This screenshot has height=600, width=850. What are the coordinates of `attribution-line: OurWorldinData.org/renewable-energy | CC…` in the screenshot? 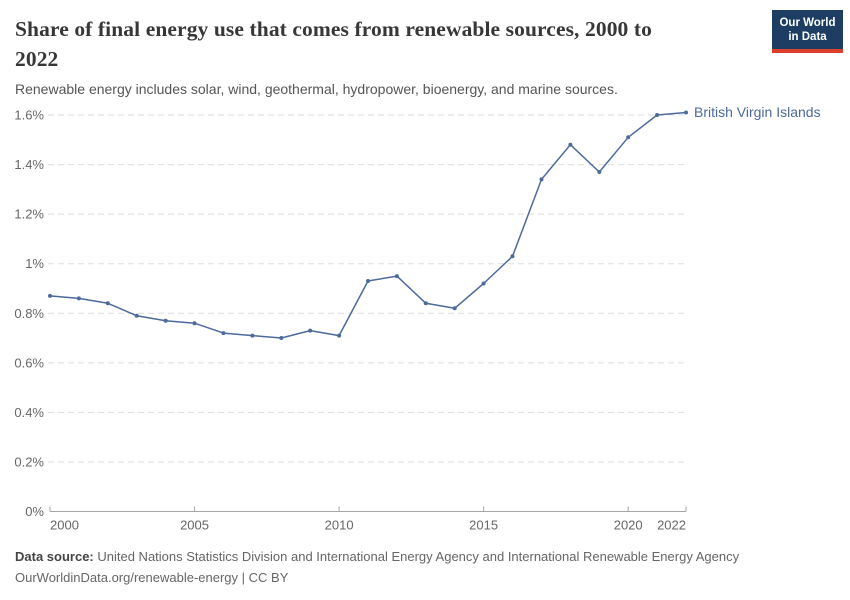 It's located at (152, 577).